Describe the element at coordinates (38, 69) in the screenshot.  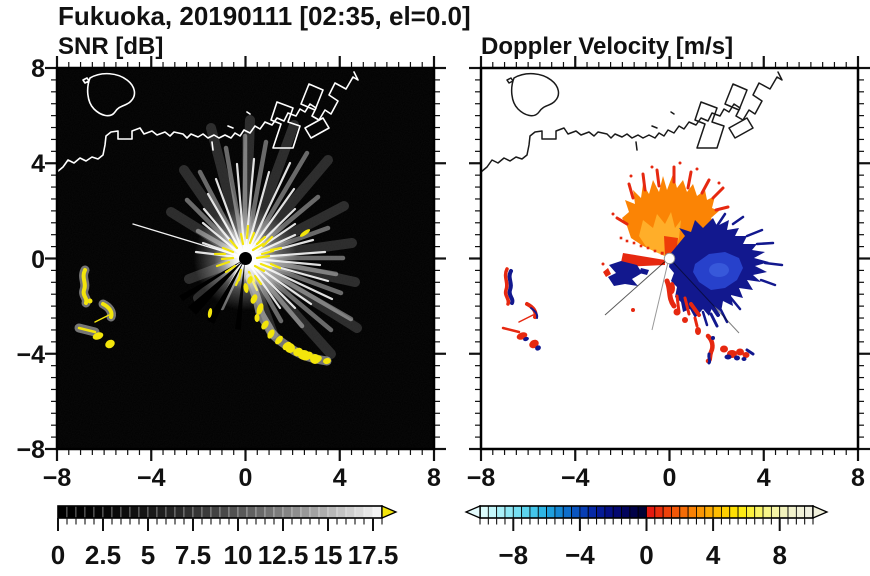
I see `y-tick-label: 8` at that location.